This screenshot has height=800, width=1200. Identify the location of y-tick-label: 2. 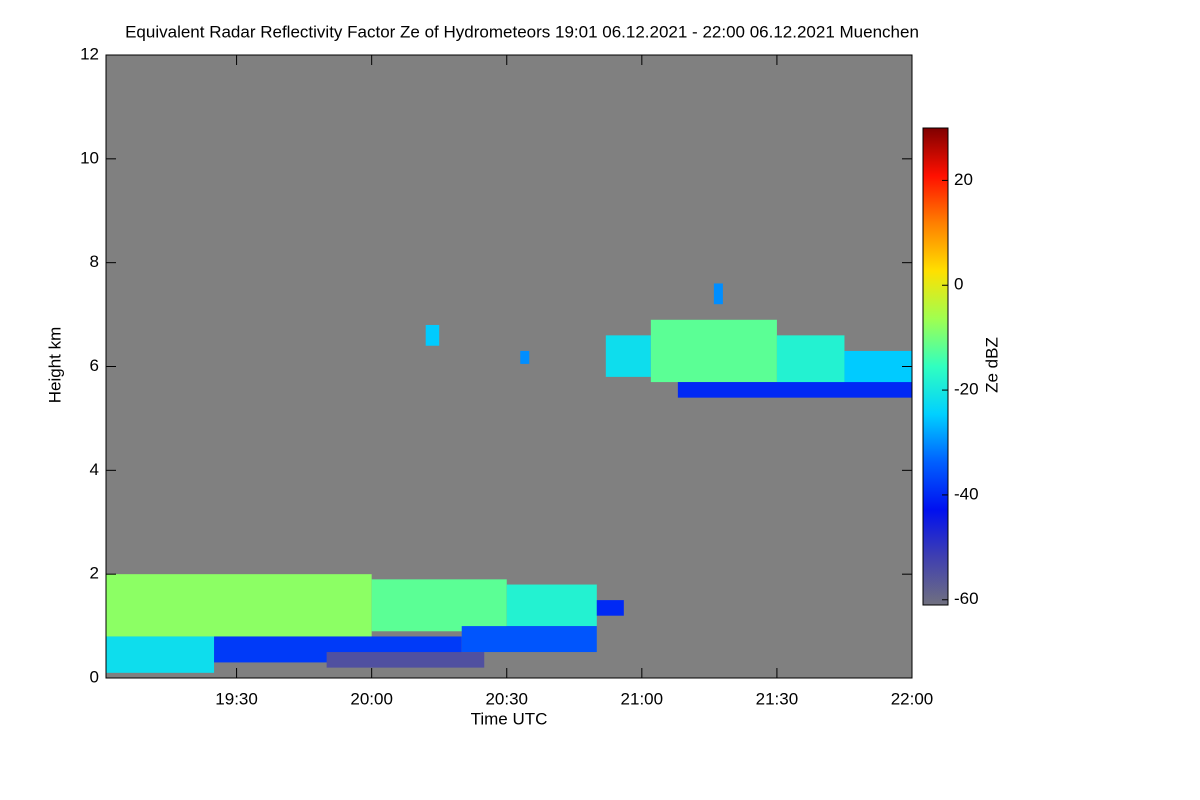
(94, 573).